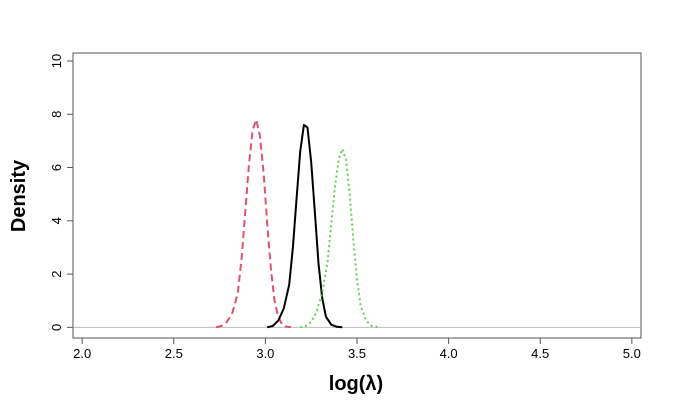 The width and height of the screenshot is (678, 402). I want to click on y-tick-label: 6, so click(56, 167).